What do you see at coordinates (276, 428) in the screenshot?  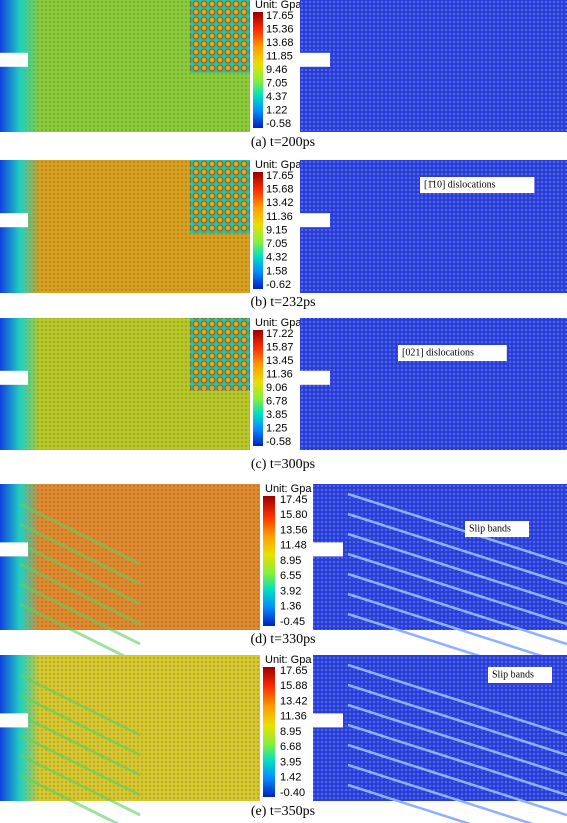 I see `colorbar-tick-label: 1.25` at bounding box center [276, 428].